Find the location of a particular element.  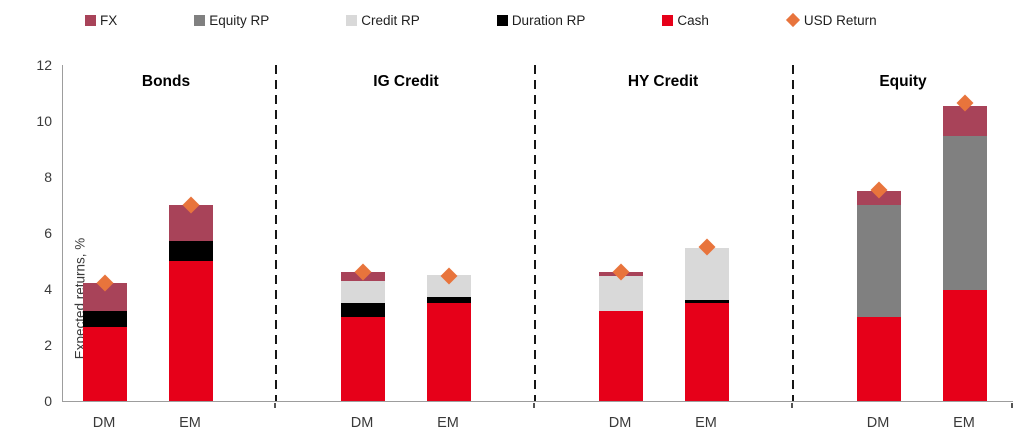

legend-item: Credit RP is located at coordinates (383, 20).